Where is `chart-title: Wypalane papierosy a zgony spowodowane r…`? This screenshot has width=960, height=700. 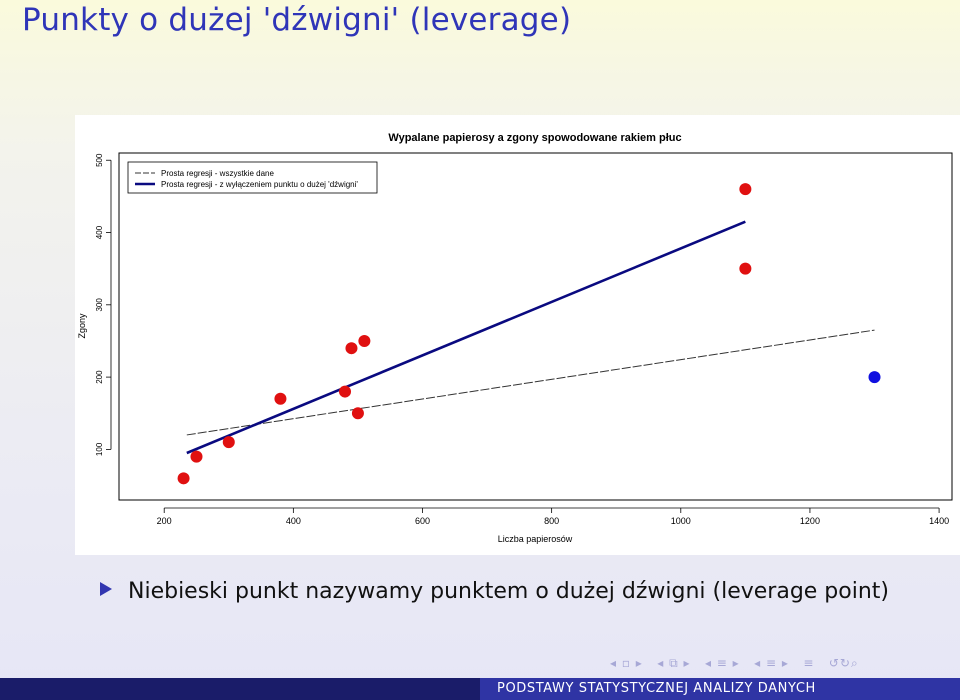
chart-title: Wypalane papierosy a zgony spowodowane r… is located at coordinates (534, 138).